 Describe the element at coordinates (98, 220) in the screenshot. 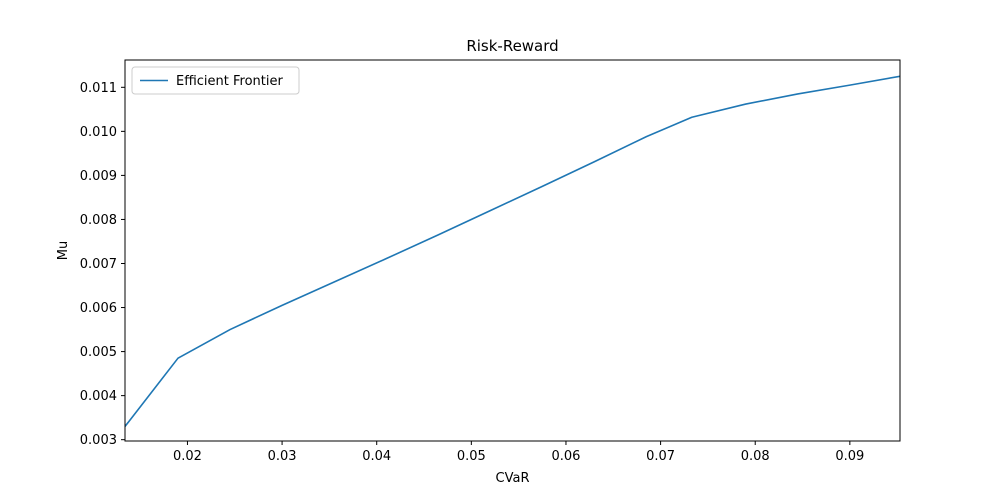

I see `y-tick-label: 0.008` at that location.